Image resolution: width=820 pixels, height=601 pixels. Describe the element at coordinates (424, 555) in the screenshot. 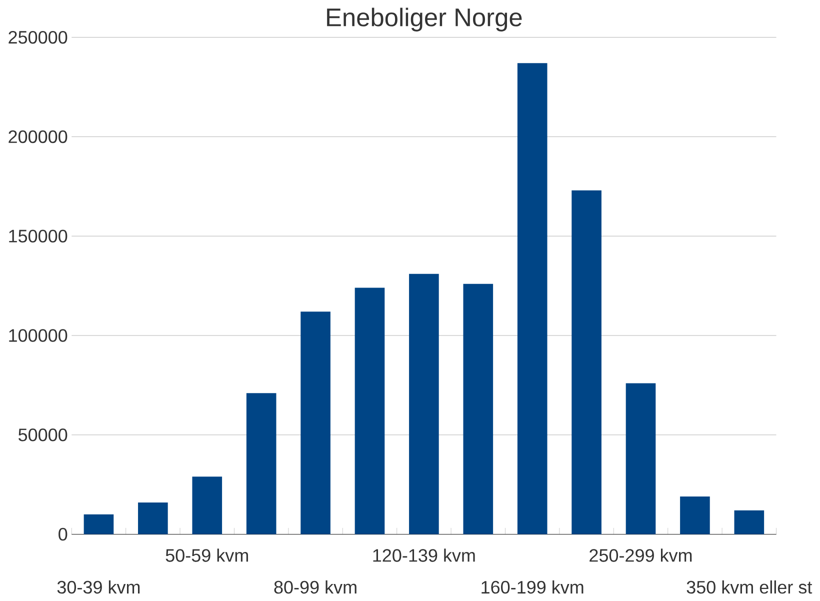

I see `x-tick-label: 120-139 kvm` at that location.